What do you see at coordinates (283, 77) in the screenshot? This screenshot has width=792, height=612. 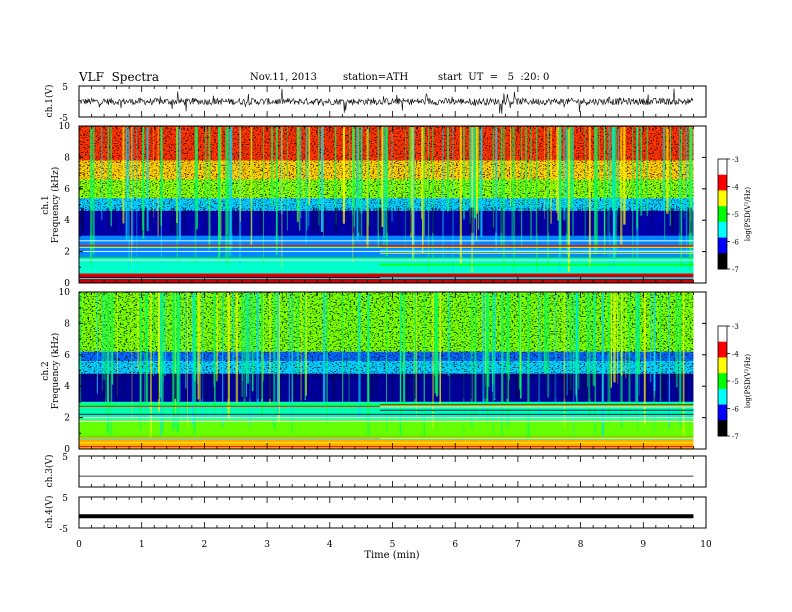 I see `date-label: Nov.11, 2013` at bounding box center [283, 77].